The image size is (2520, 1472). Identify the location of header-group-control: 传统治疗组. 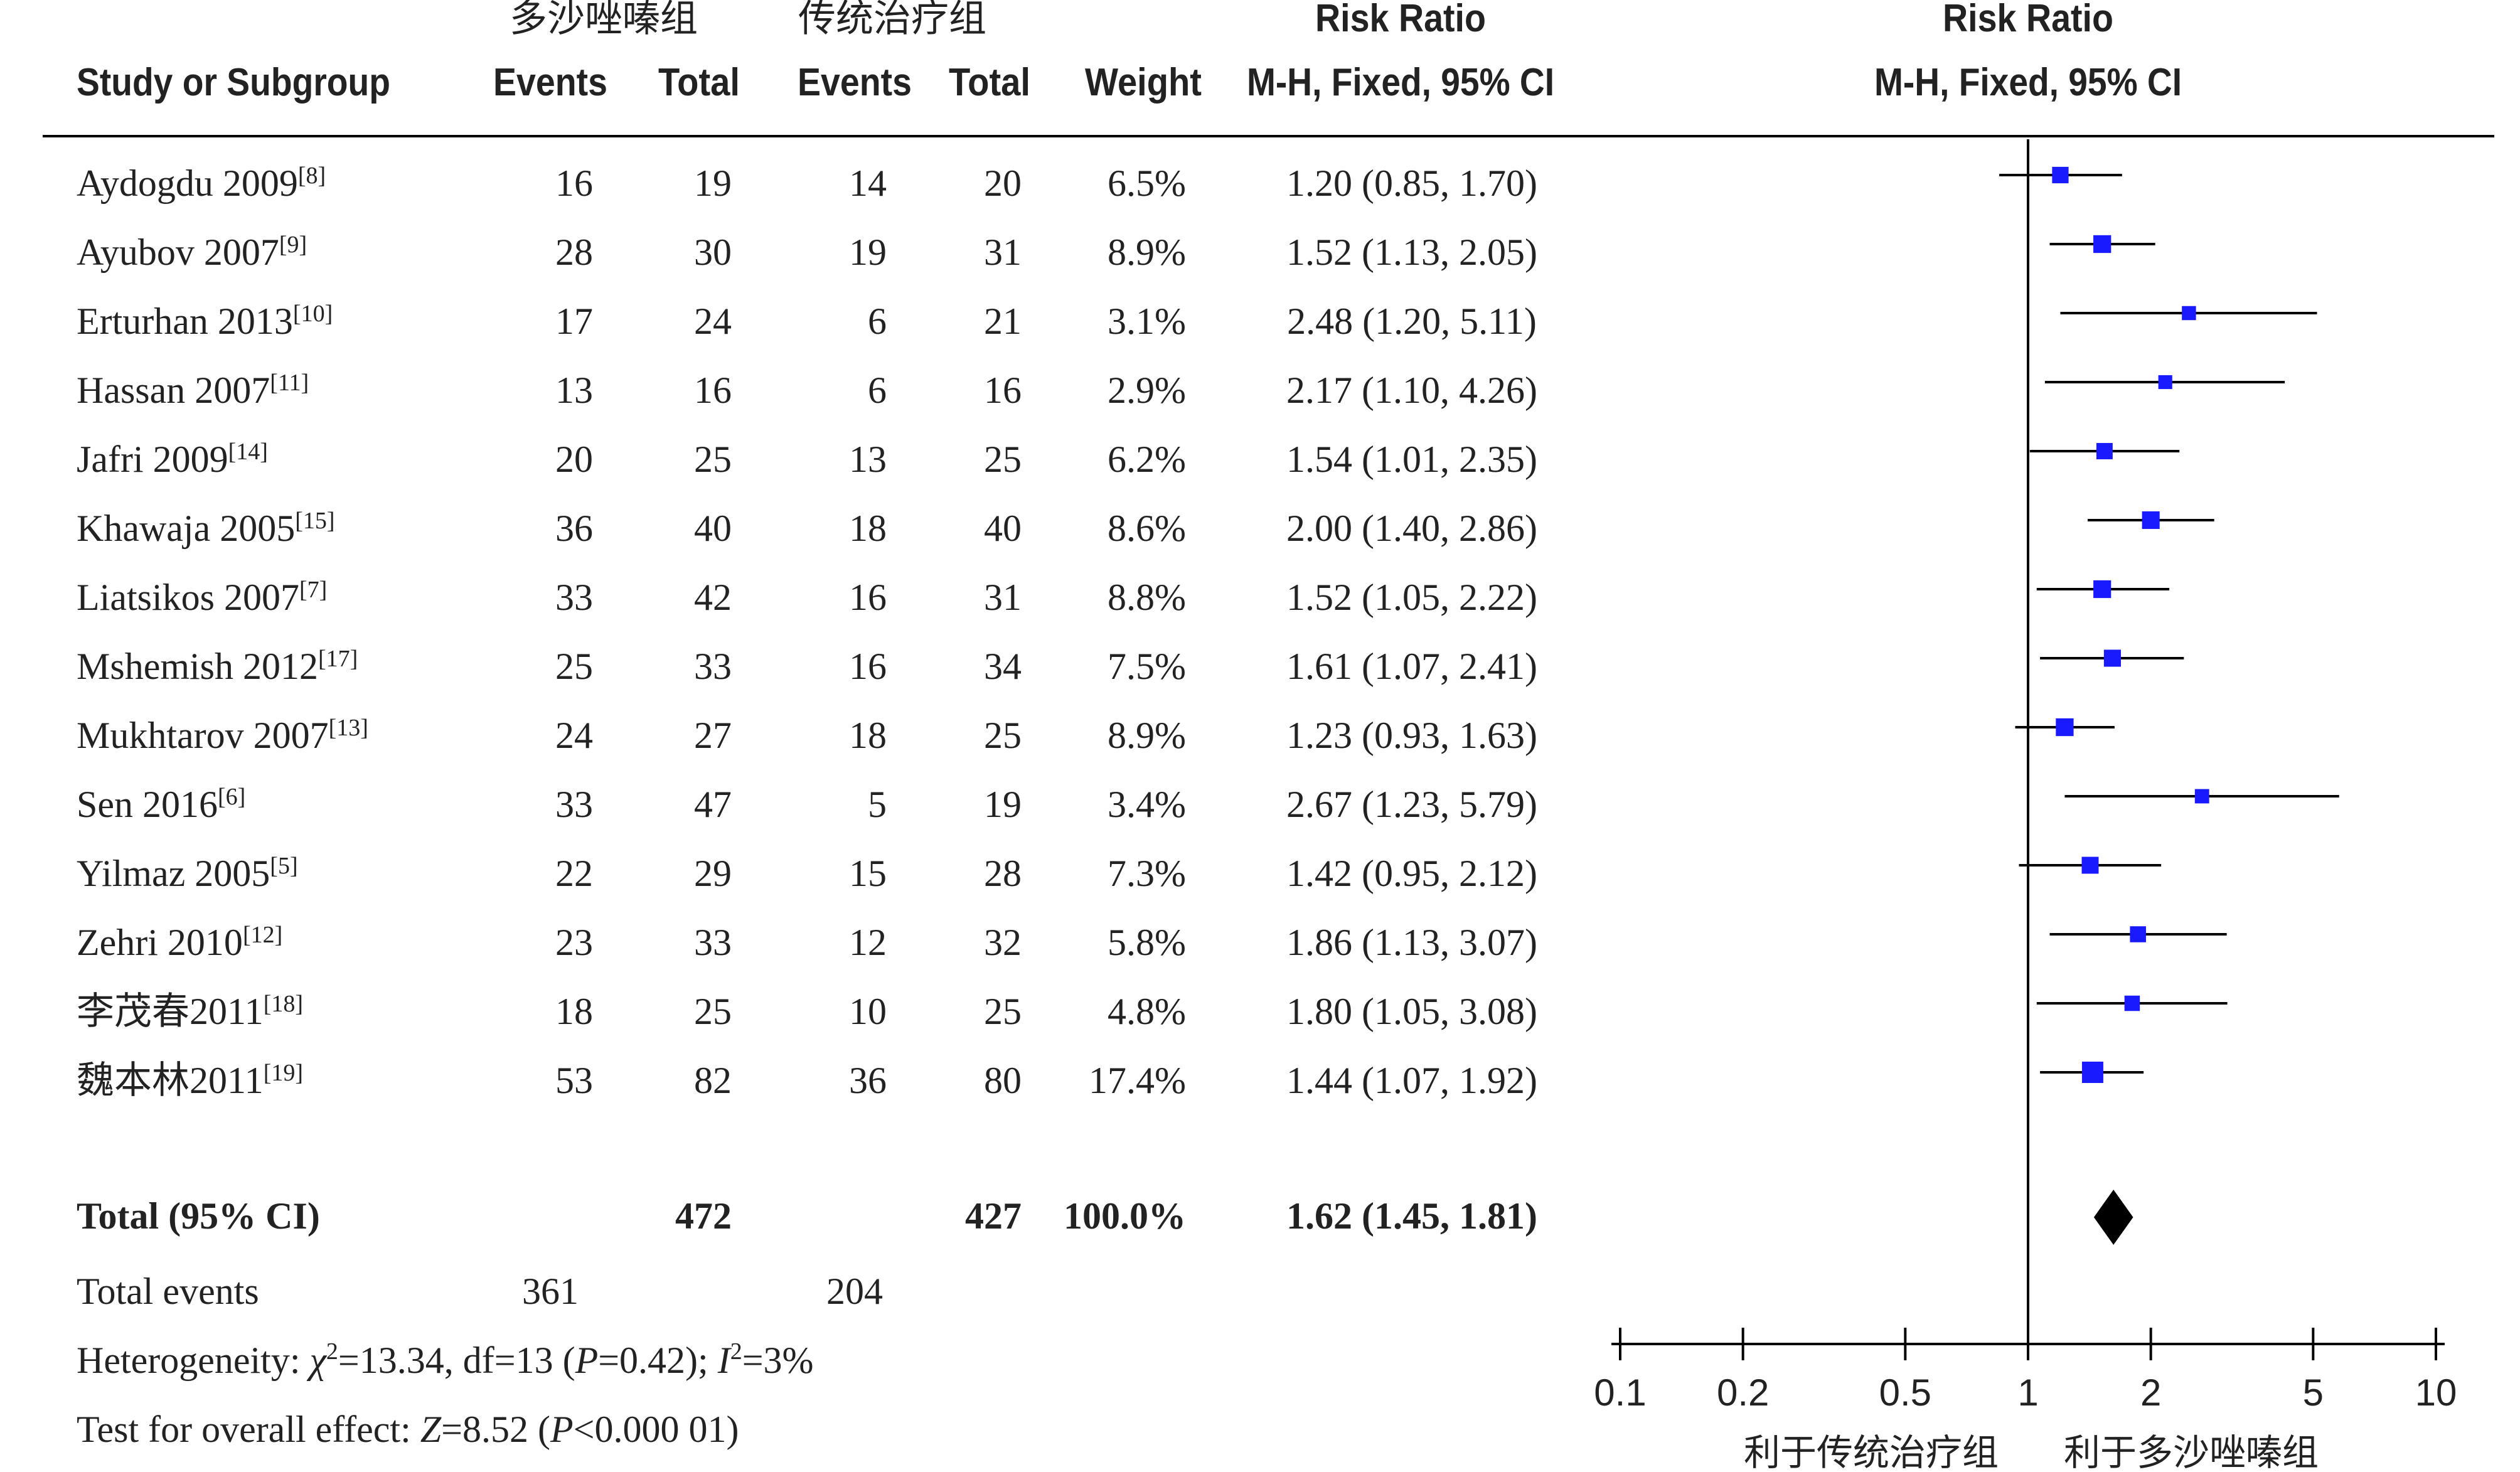
(892, 20).